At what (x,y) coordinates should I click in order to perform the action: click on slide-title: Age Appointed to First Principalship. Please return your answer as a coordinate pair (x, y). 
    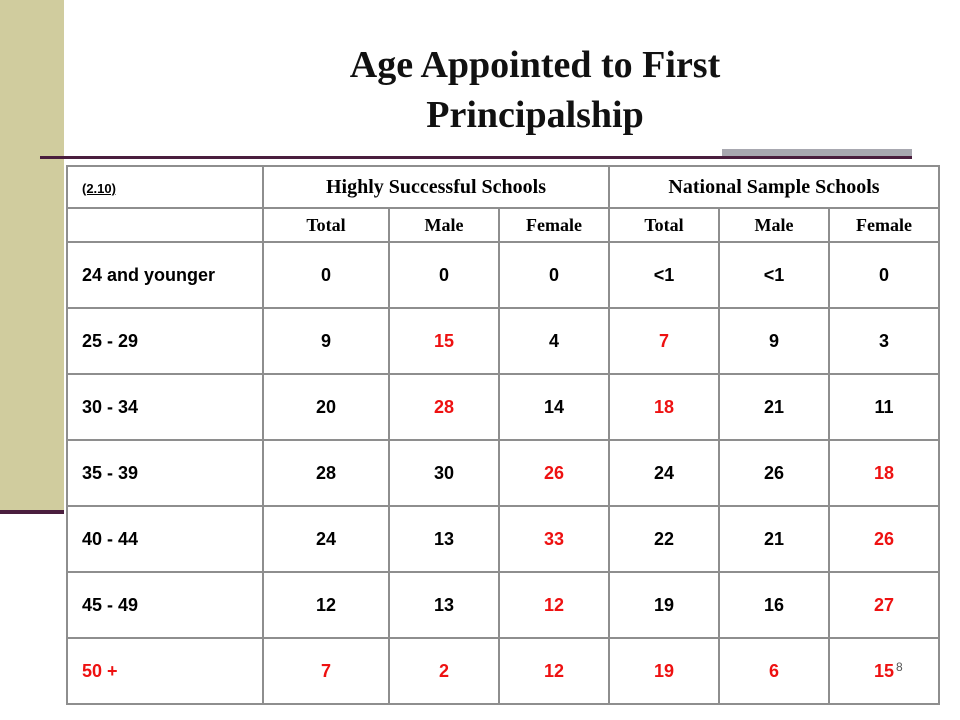
    Looking at the image, I should click on (535, 90).